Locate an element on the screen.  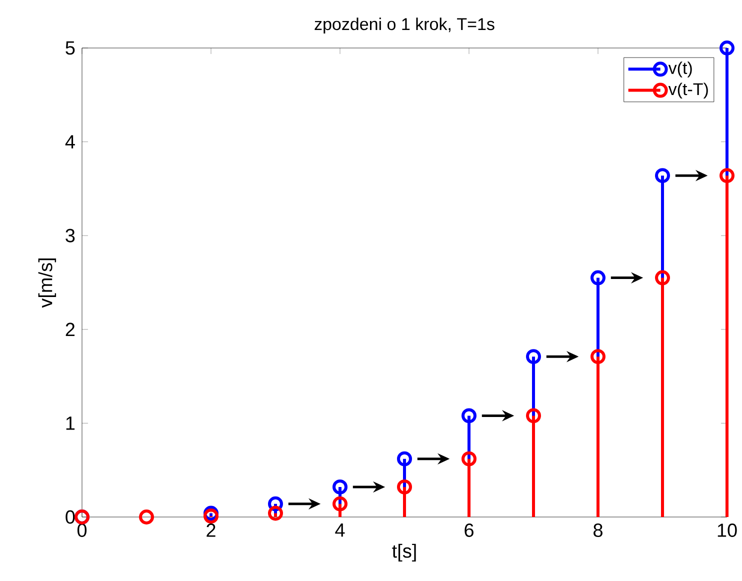
x-axis-title: t[s] is located at coordinates (404, 553).